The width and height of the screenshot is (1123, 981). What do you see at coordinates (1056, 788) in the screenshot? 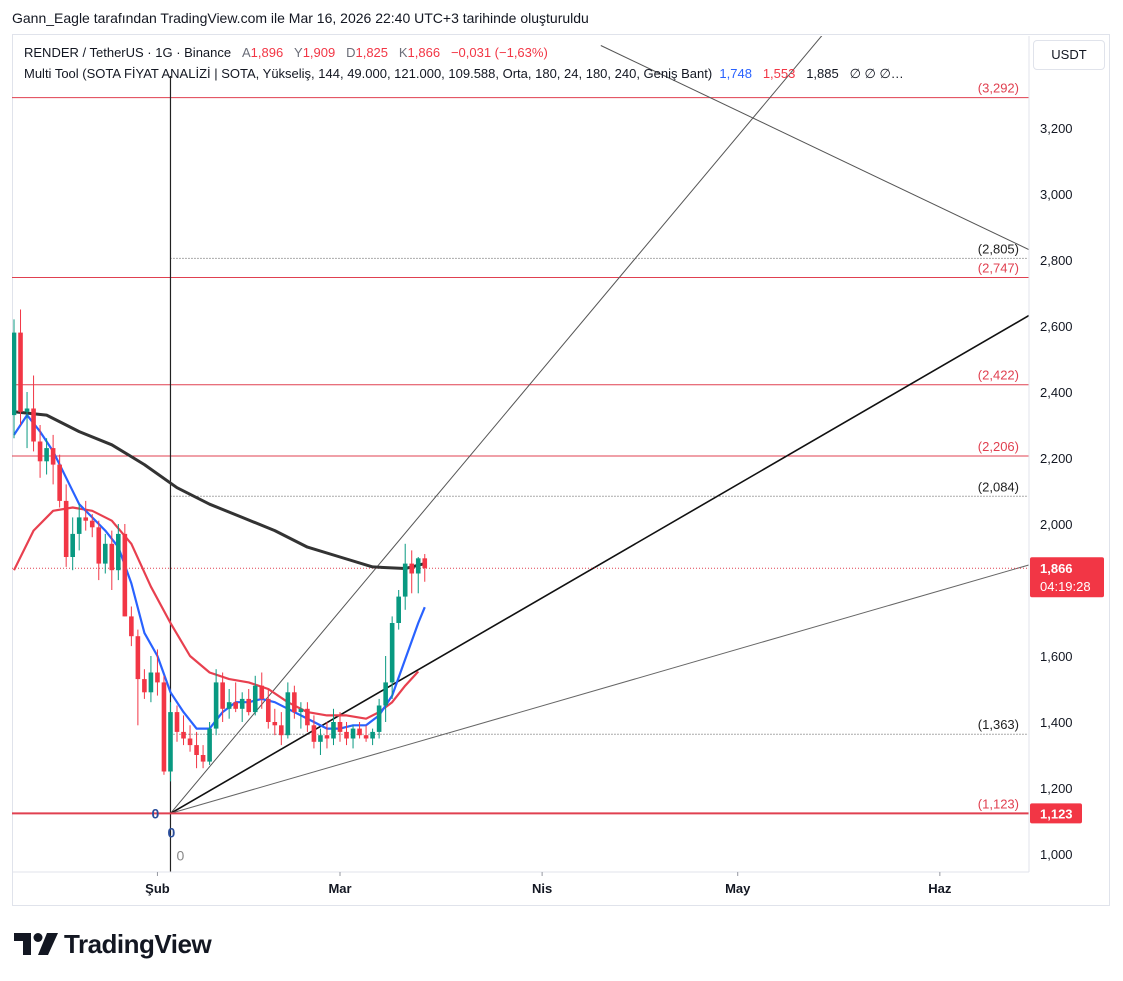
I see `y-tick-label: 1,200` at bounding box center [1056, 788].